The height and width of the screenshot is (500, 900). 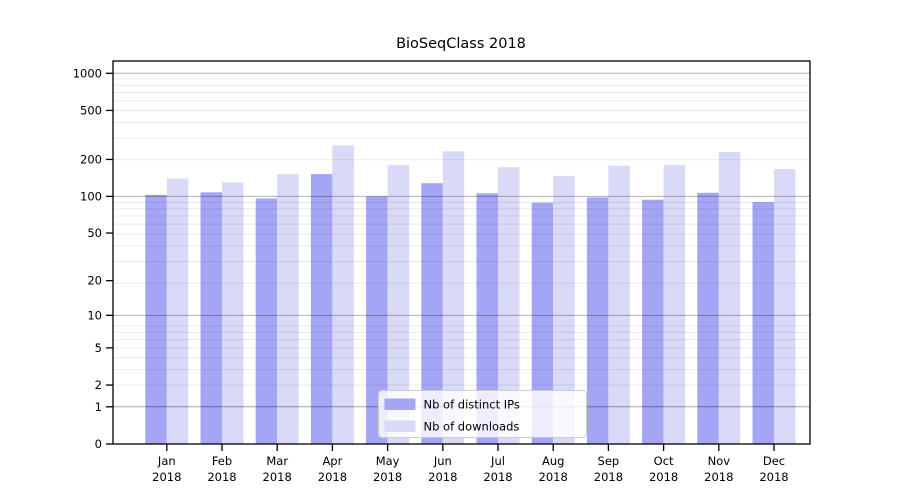 I want to click on bar-nb-of-distinct-ips-sep, so click(x=597, y=320).